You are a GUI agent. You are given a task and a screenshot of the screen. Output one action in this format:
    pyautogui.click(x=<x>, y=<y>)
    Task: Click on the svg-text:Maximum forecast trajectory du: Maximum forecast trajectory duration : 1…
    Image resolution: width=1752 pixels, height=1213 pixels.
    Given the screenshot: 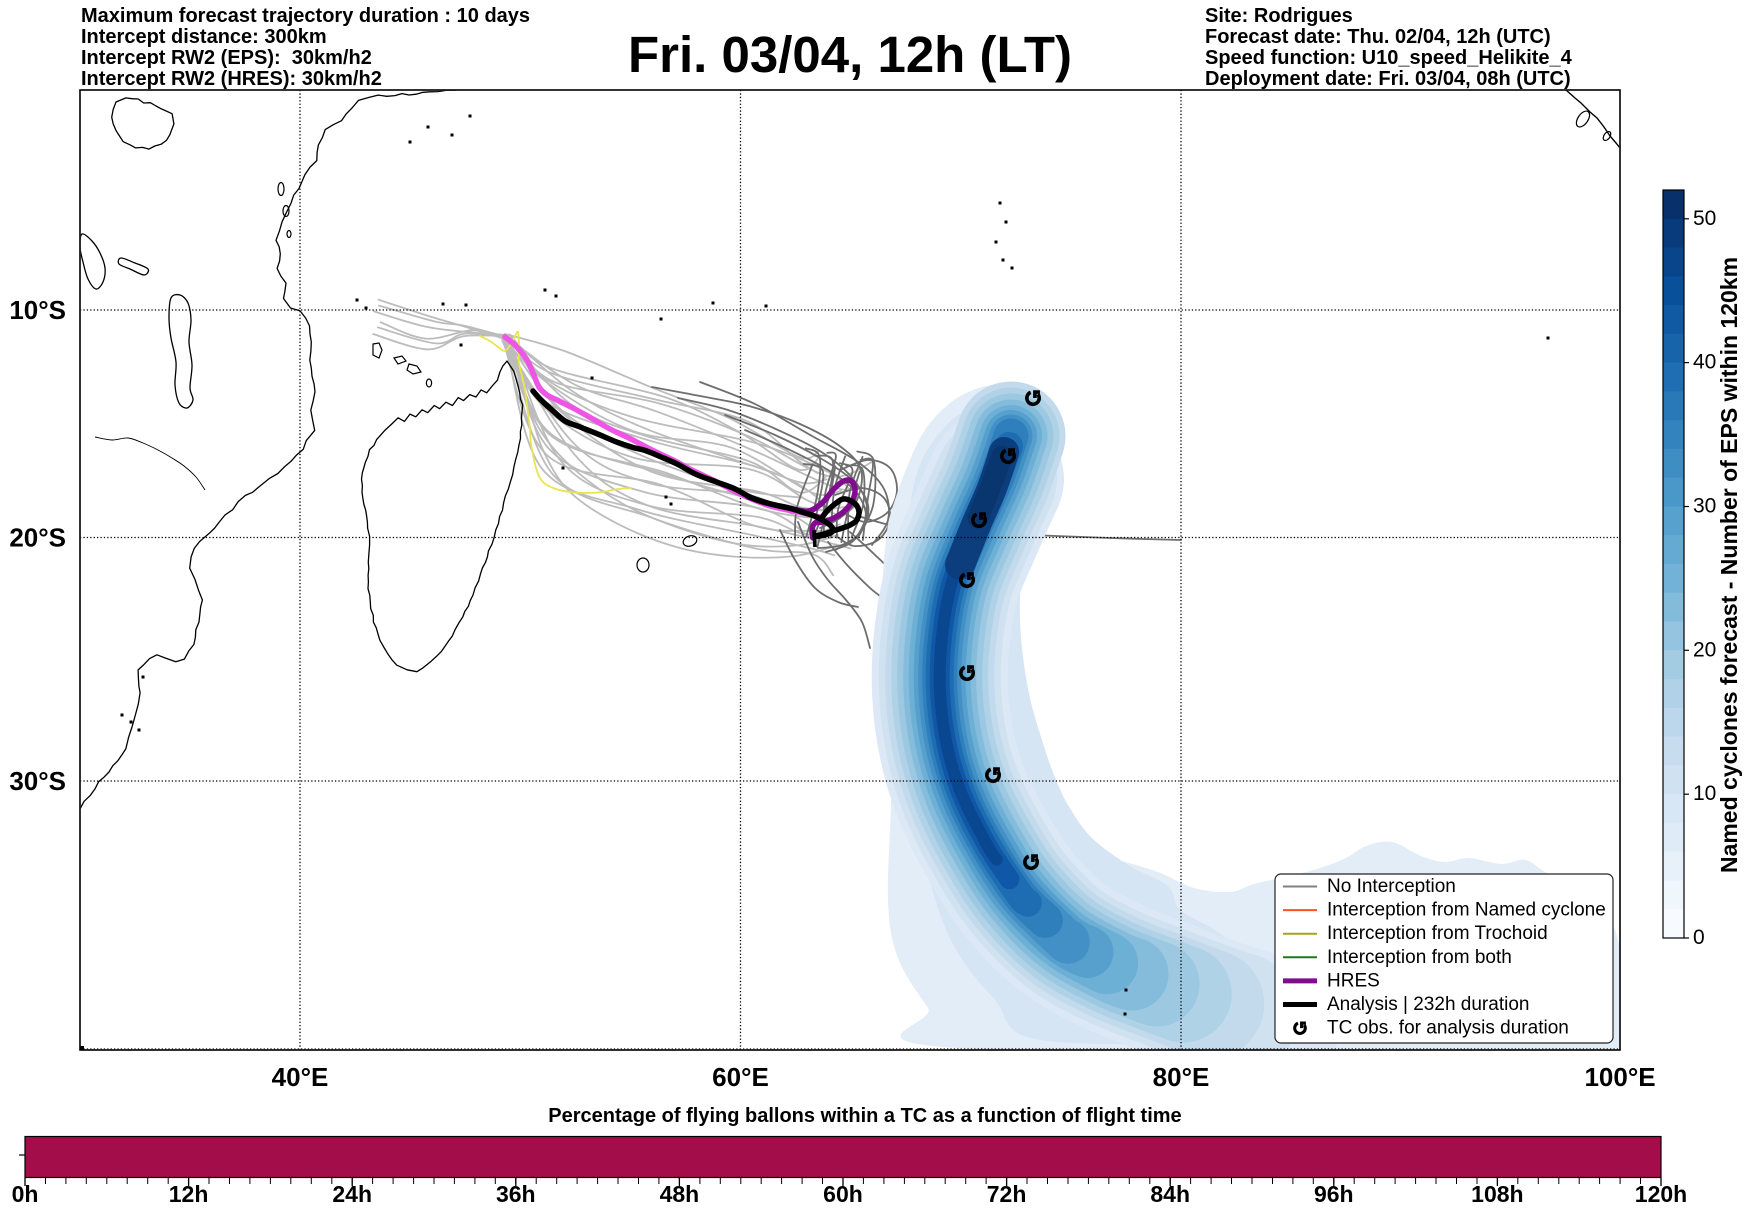 What is the action you would take?
    pyautogui.click(x=305, y=16)
    